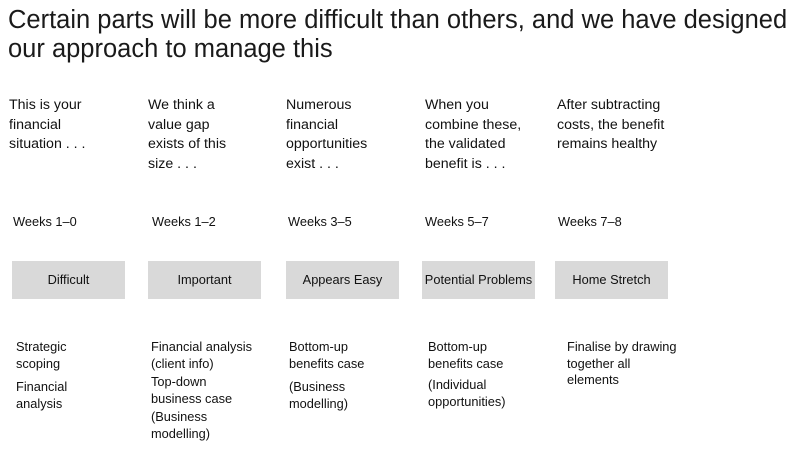 This screenshot has width=797, height=463. What do you see at coordinates (86, 379) in the screenshot?
I see `activities-list: Strategic scoping Financial analysis` at bounding box center [86, 379].